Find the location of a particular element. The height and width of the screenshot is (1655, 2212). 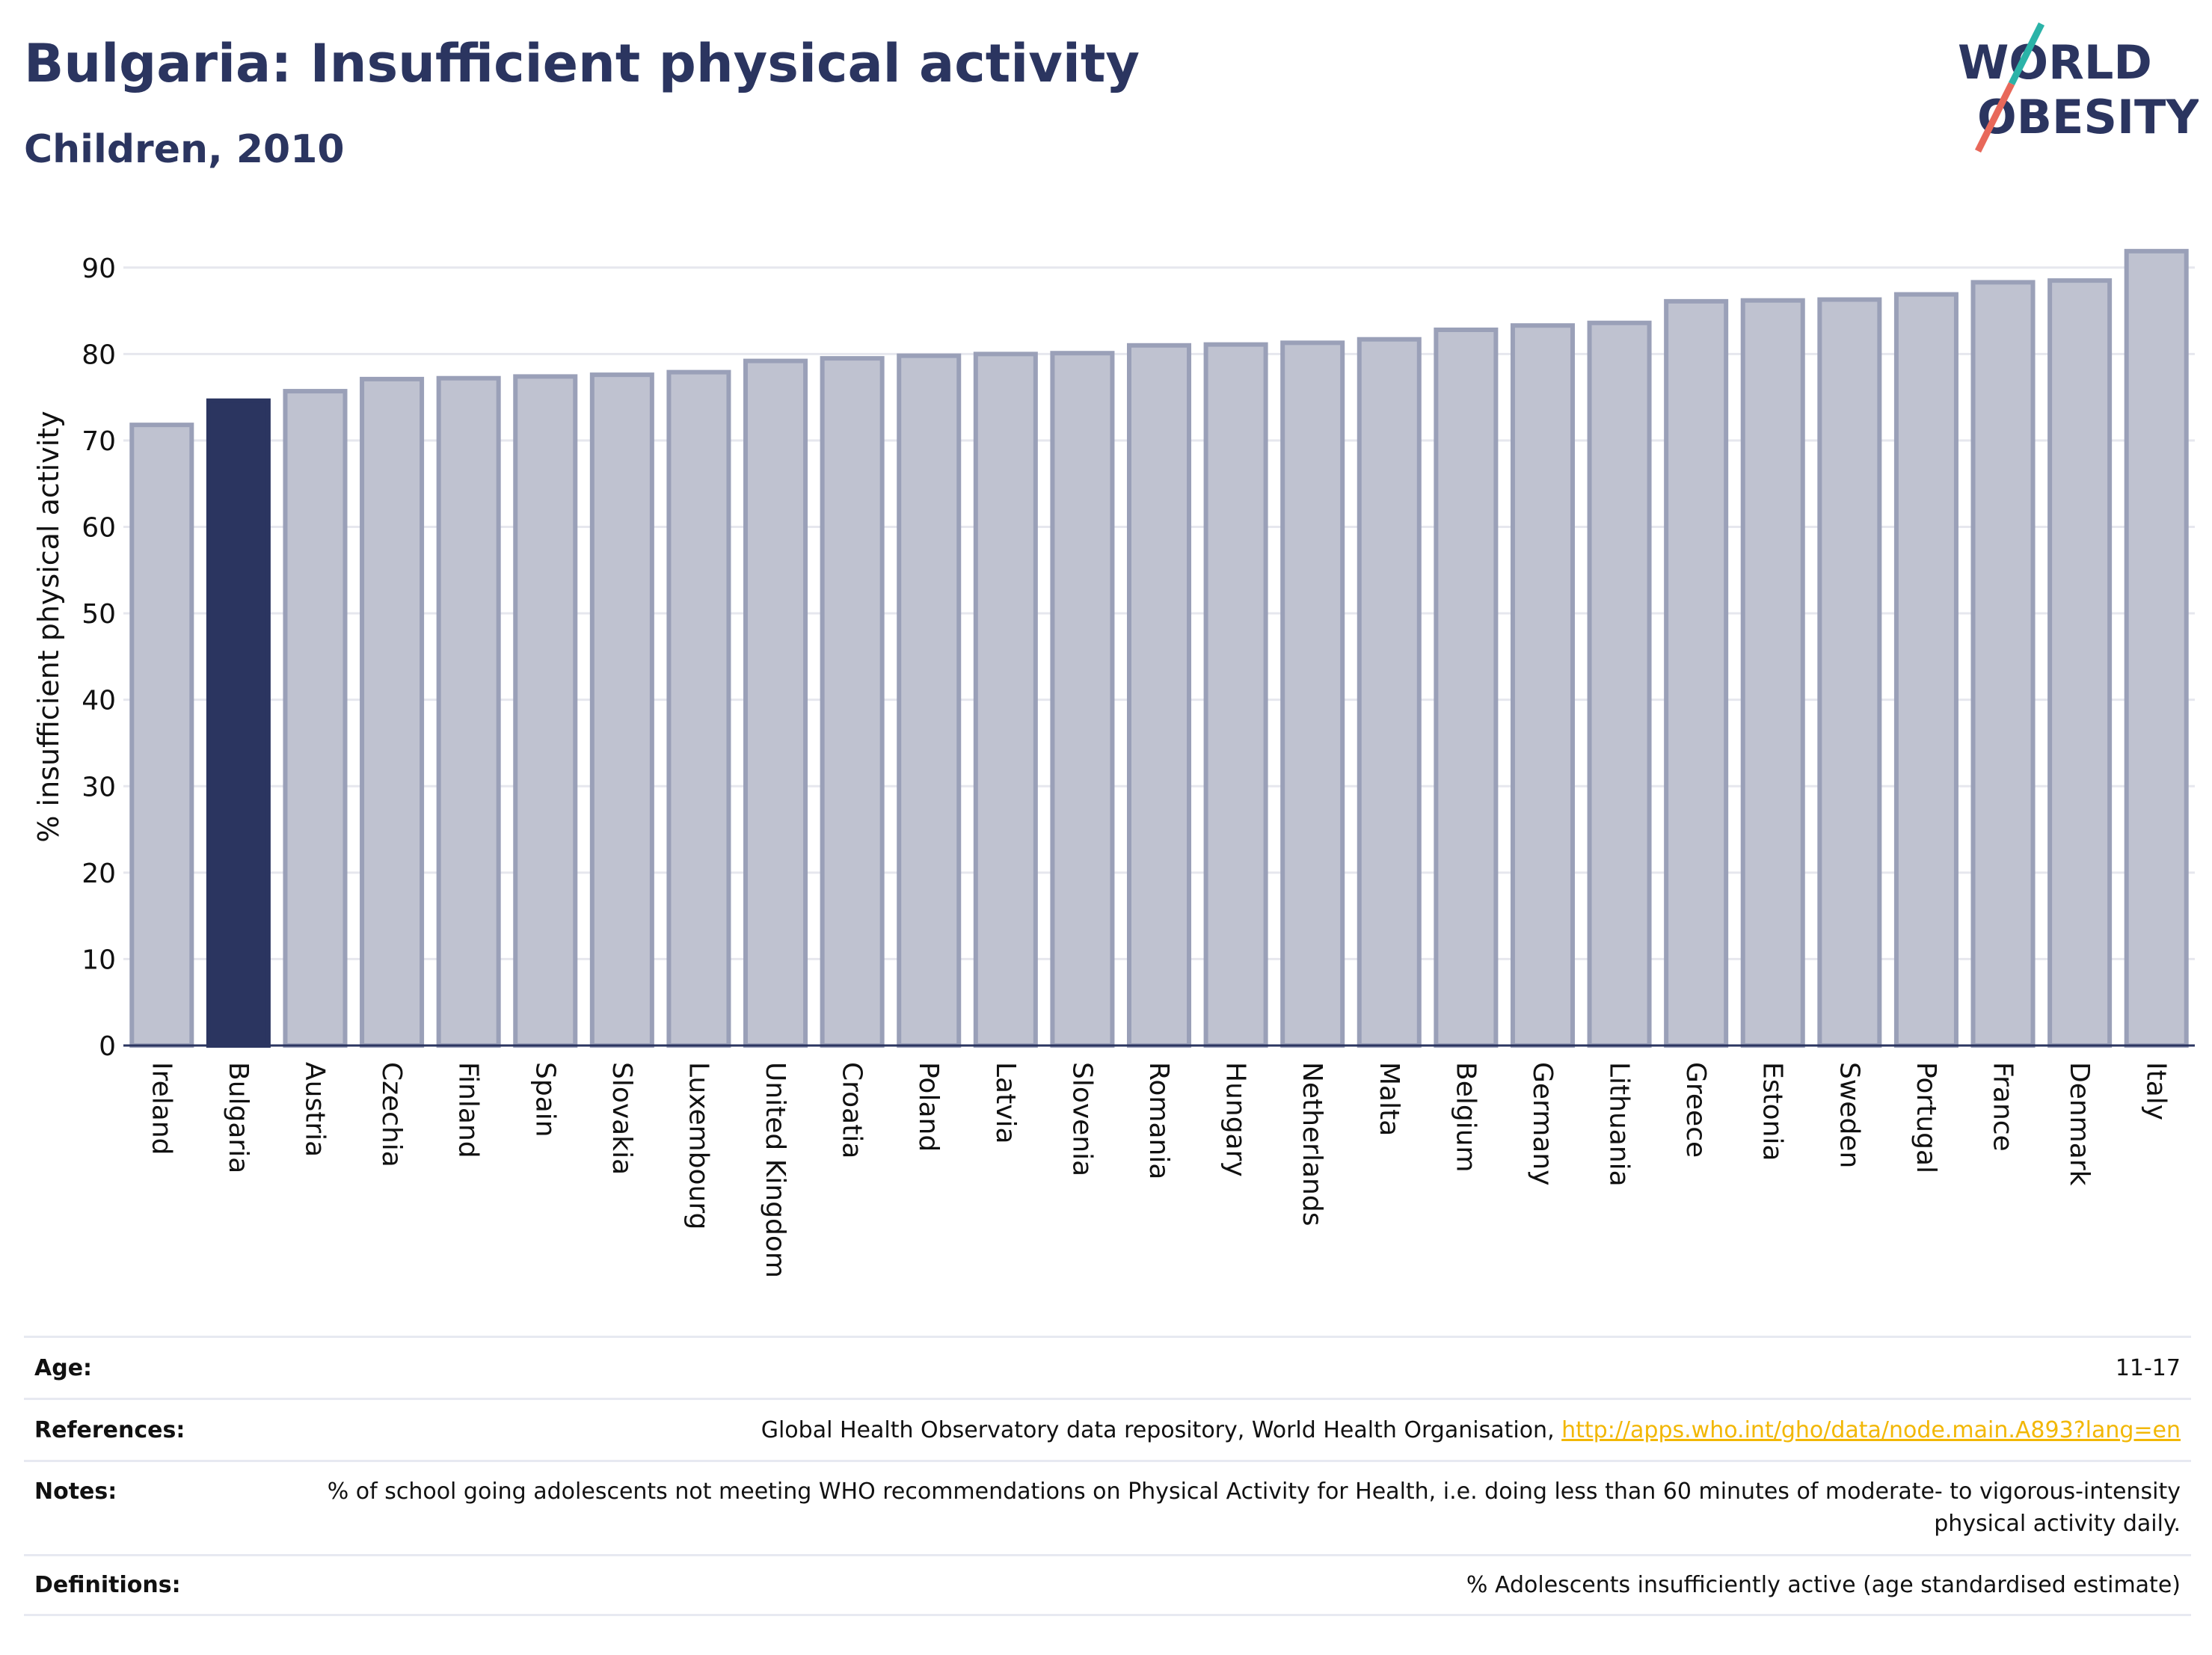

bar-denmark is located at coordinates (2080, 663).